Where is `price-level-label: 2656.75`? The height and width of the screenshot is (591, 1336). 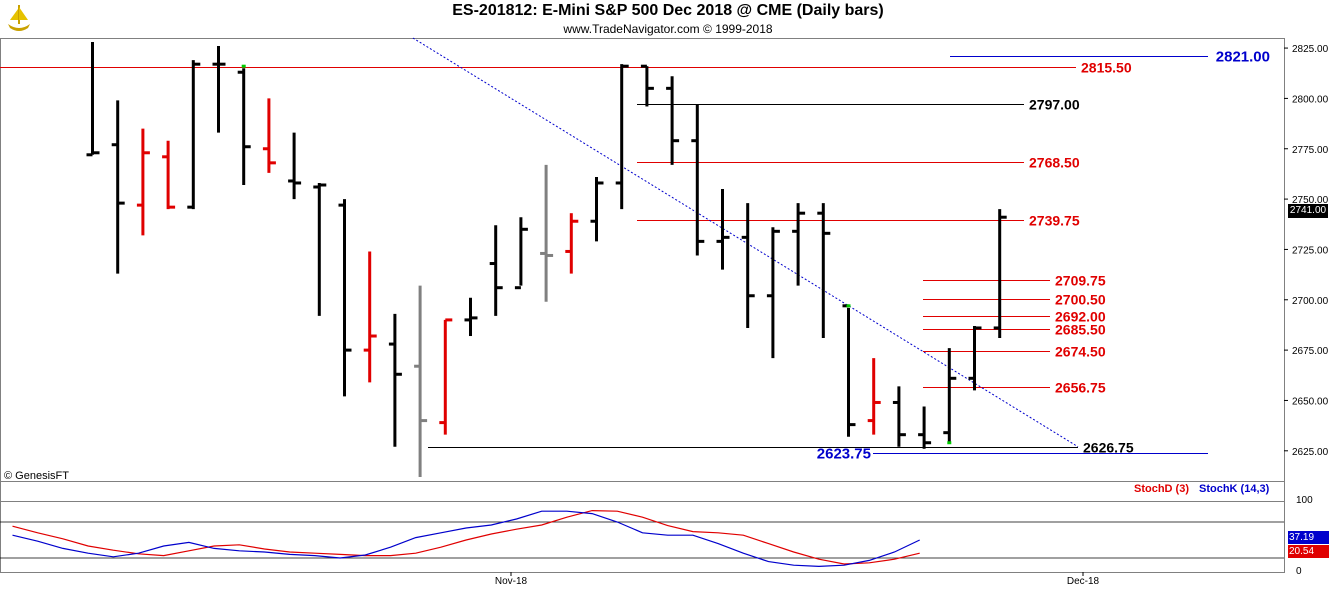 price-level-label: 2656.75 is located at coordinates (1080, 388).